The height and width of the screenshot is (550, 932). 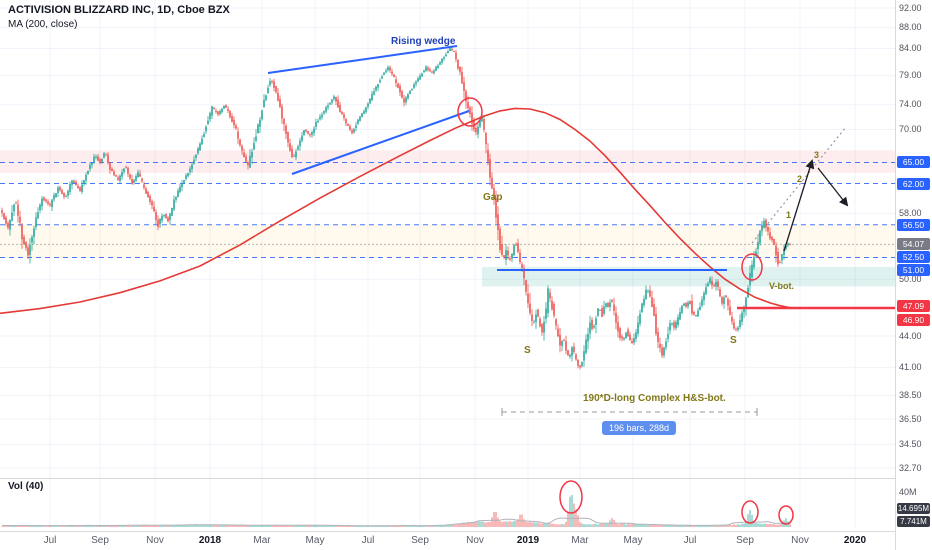 What do you see at coordinates (789, 215) in the screenshot?
I see `projection-point-1: 1` at bounding box center [789, 215].